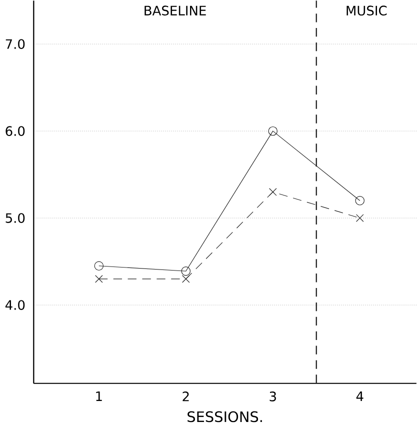 The height and width of the screenshot is (427, 417). Describe the element at coordinates (15, 218) in the screenshot. I see `y-tick-label: 5.0` at that location.